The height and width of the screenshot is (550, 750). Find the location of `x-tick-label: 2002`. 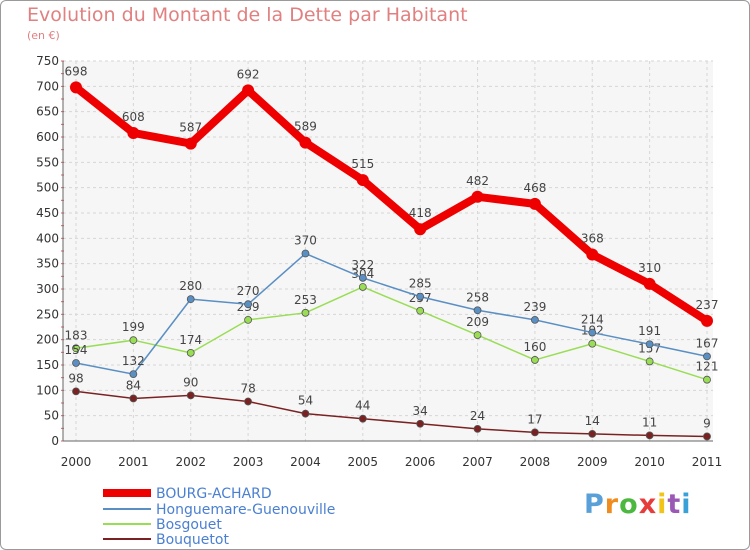

x-tick-label: 2002 is located at coordinates (190, 462).